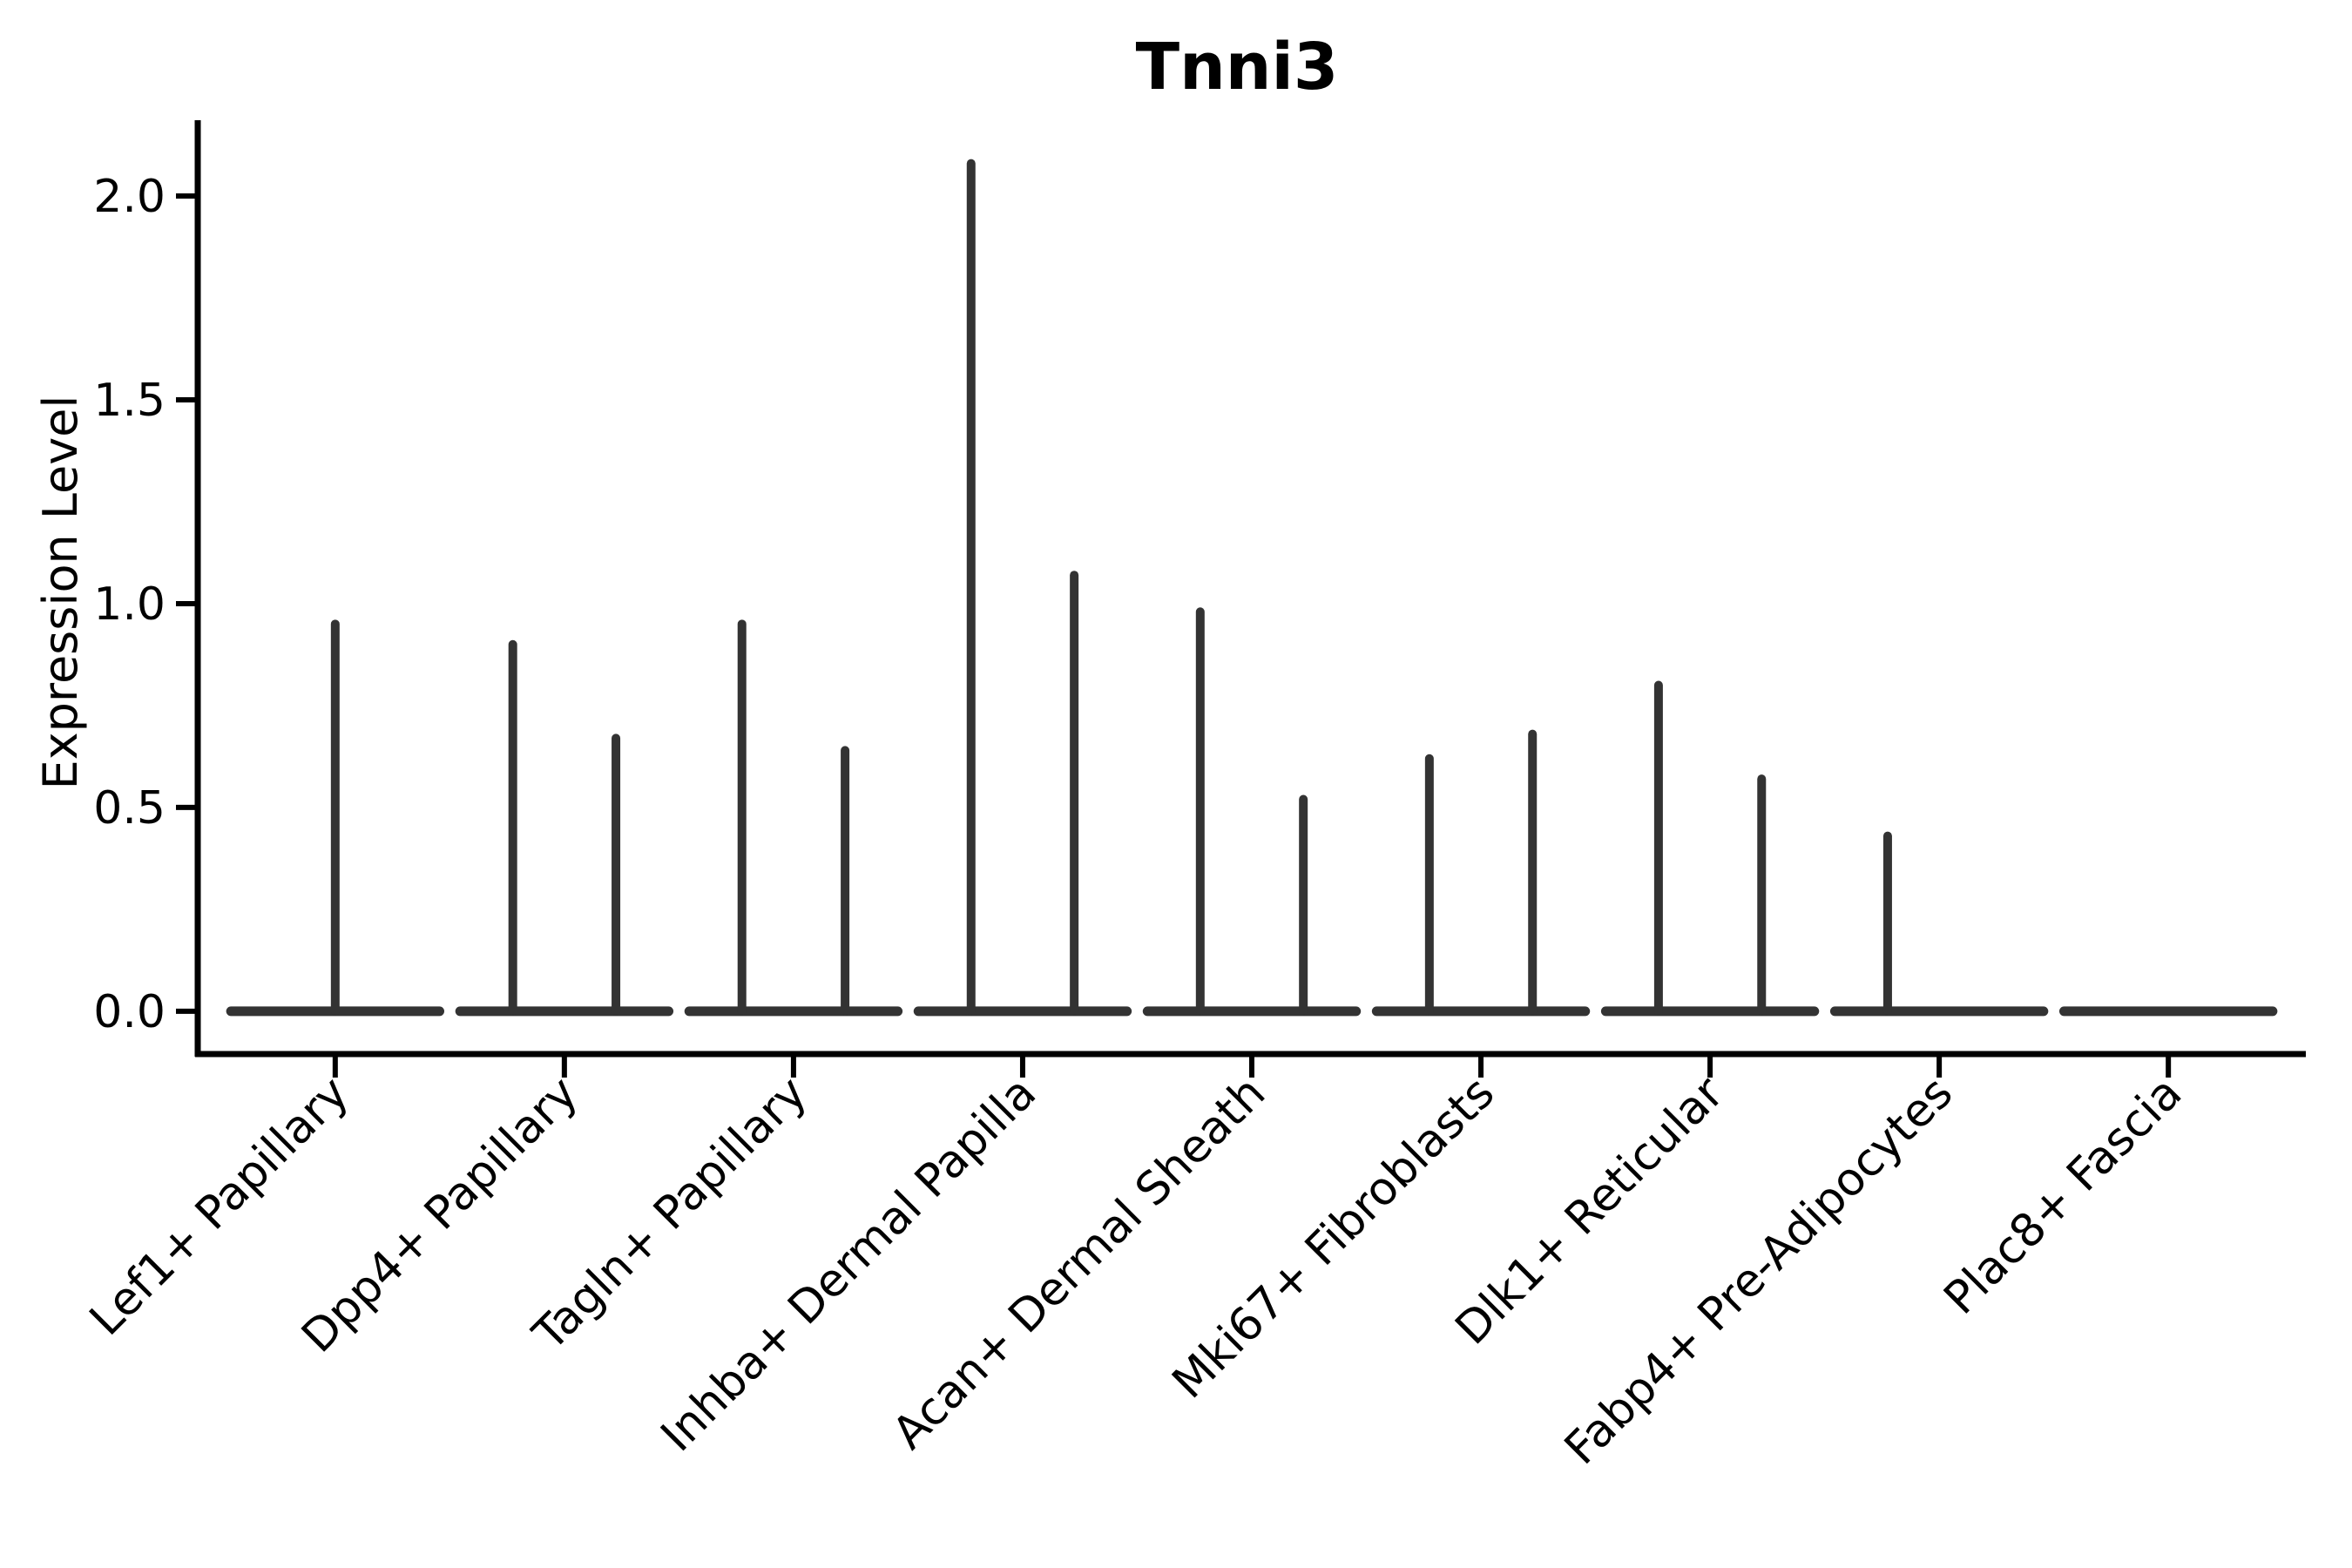 This screenshot has height=1568, width=2352. Describe the element at coordinates (129, 808) in the screenshot. I see `y-tick-label: 0.5` at that location.